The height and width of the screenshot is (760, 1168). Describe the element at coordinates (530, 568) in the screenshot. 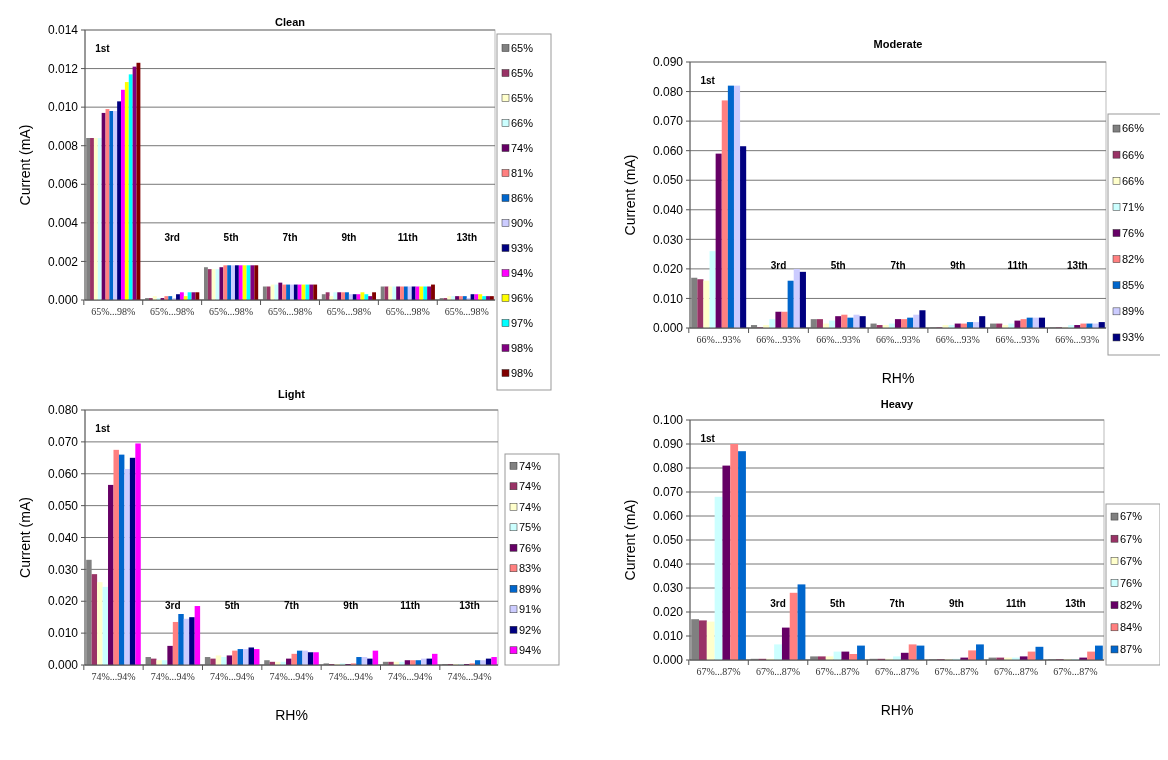

I see `legend-label: 83%` at that location.